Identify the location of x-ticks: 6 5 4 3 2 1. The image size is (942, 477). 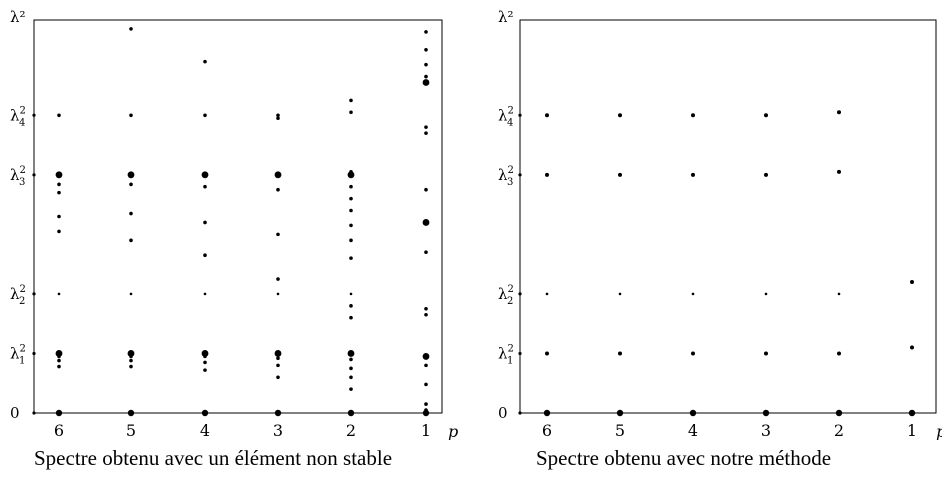
(242, 430).